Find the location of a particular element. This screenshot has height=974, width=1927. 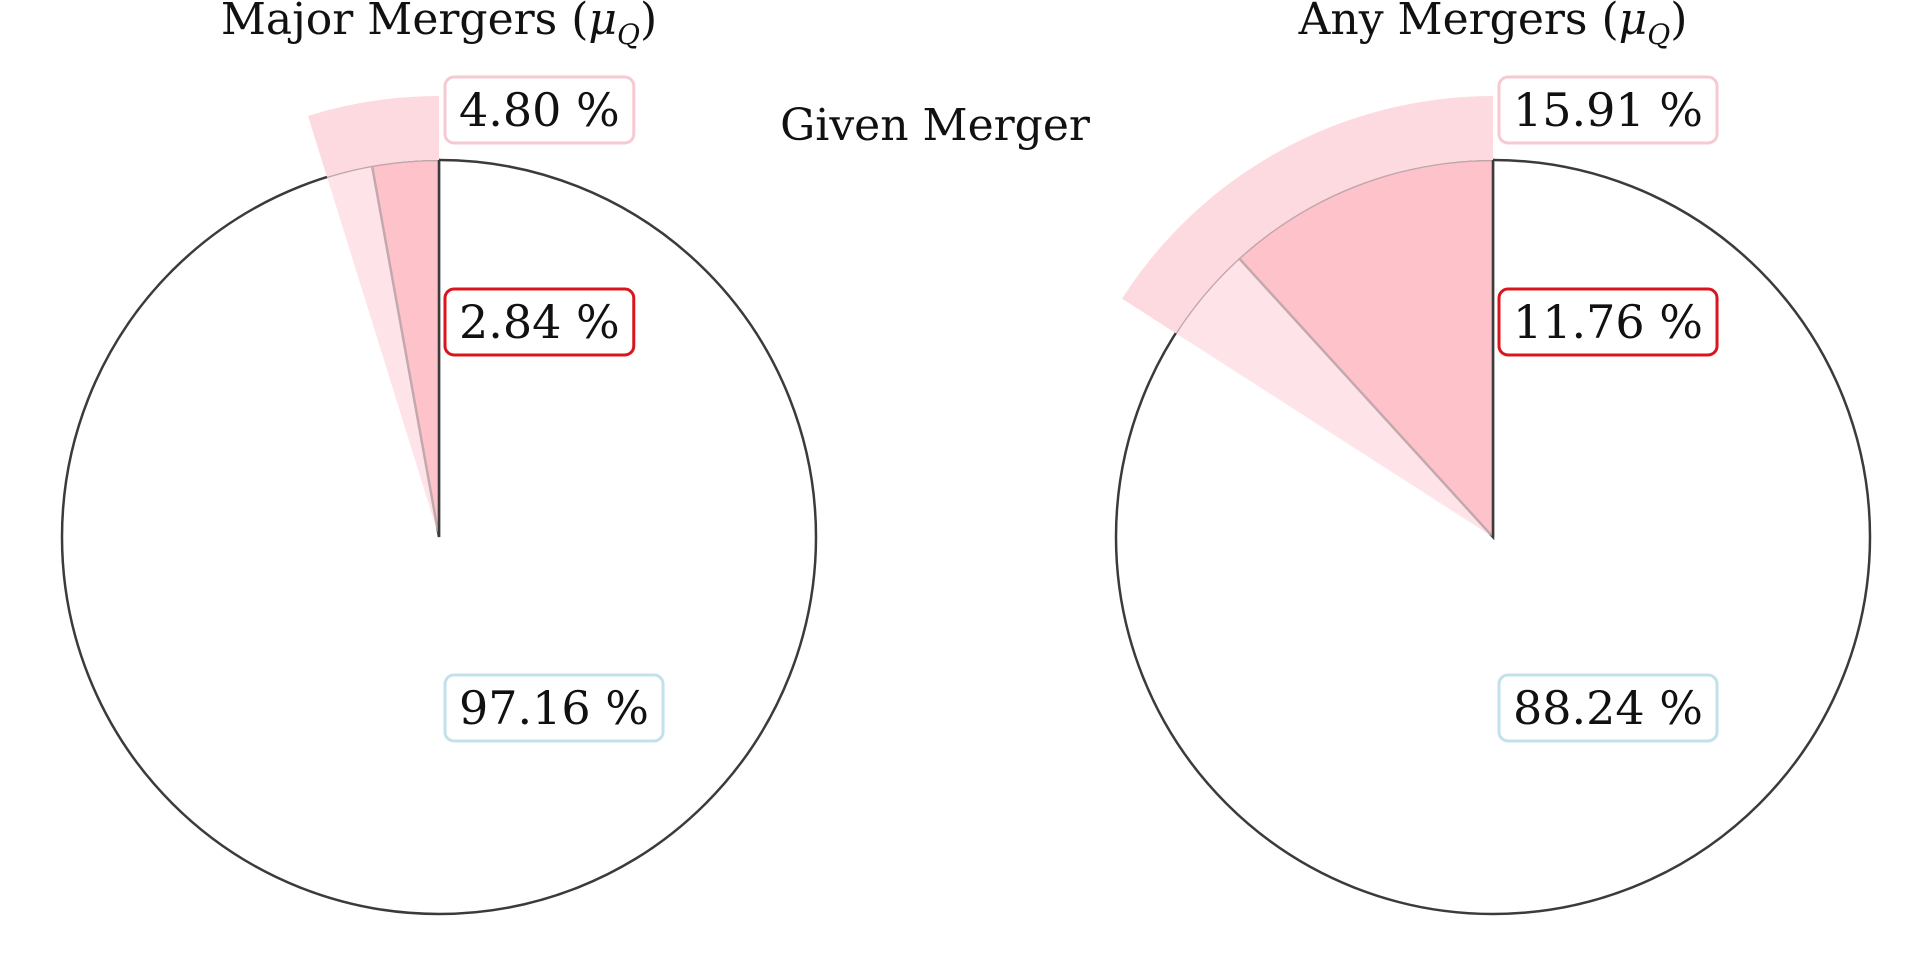

label-minor-slice-0: 2.84 % is located at coordinates (539, 322).